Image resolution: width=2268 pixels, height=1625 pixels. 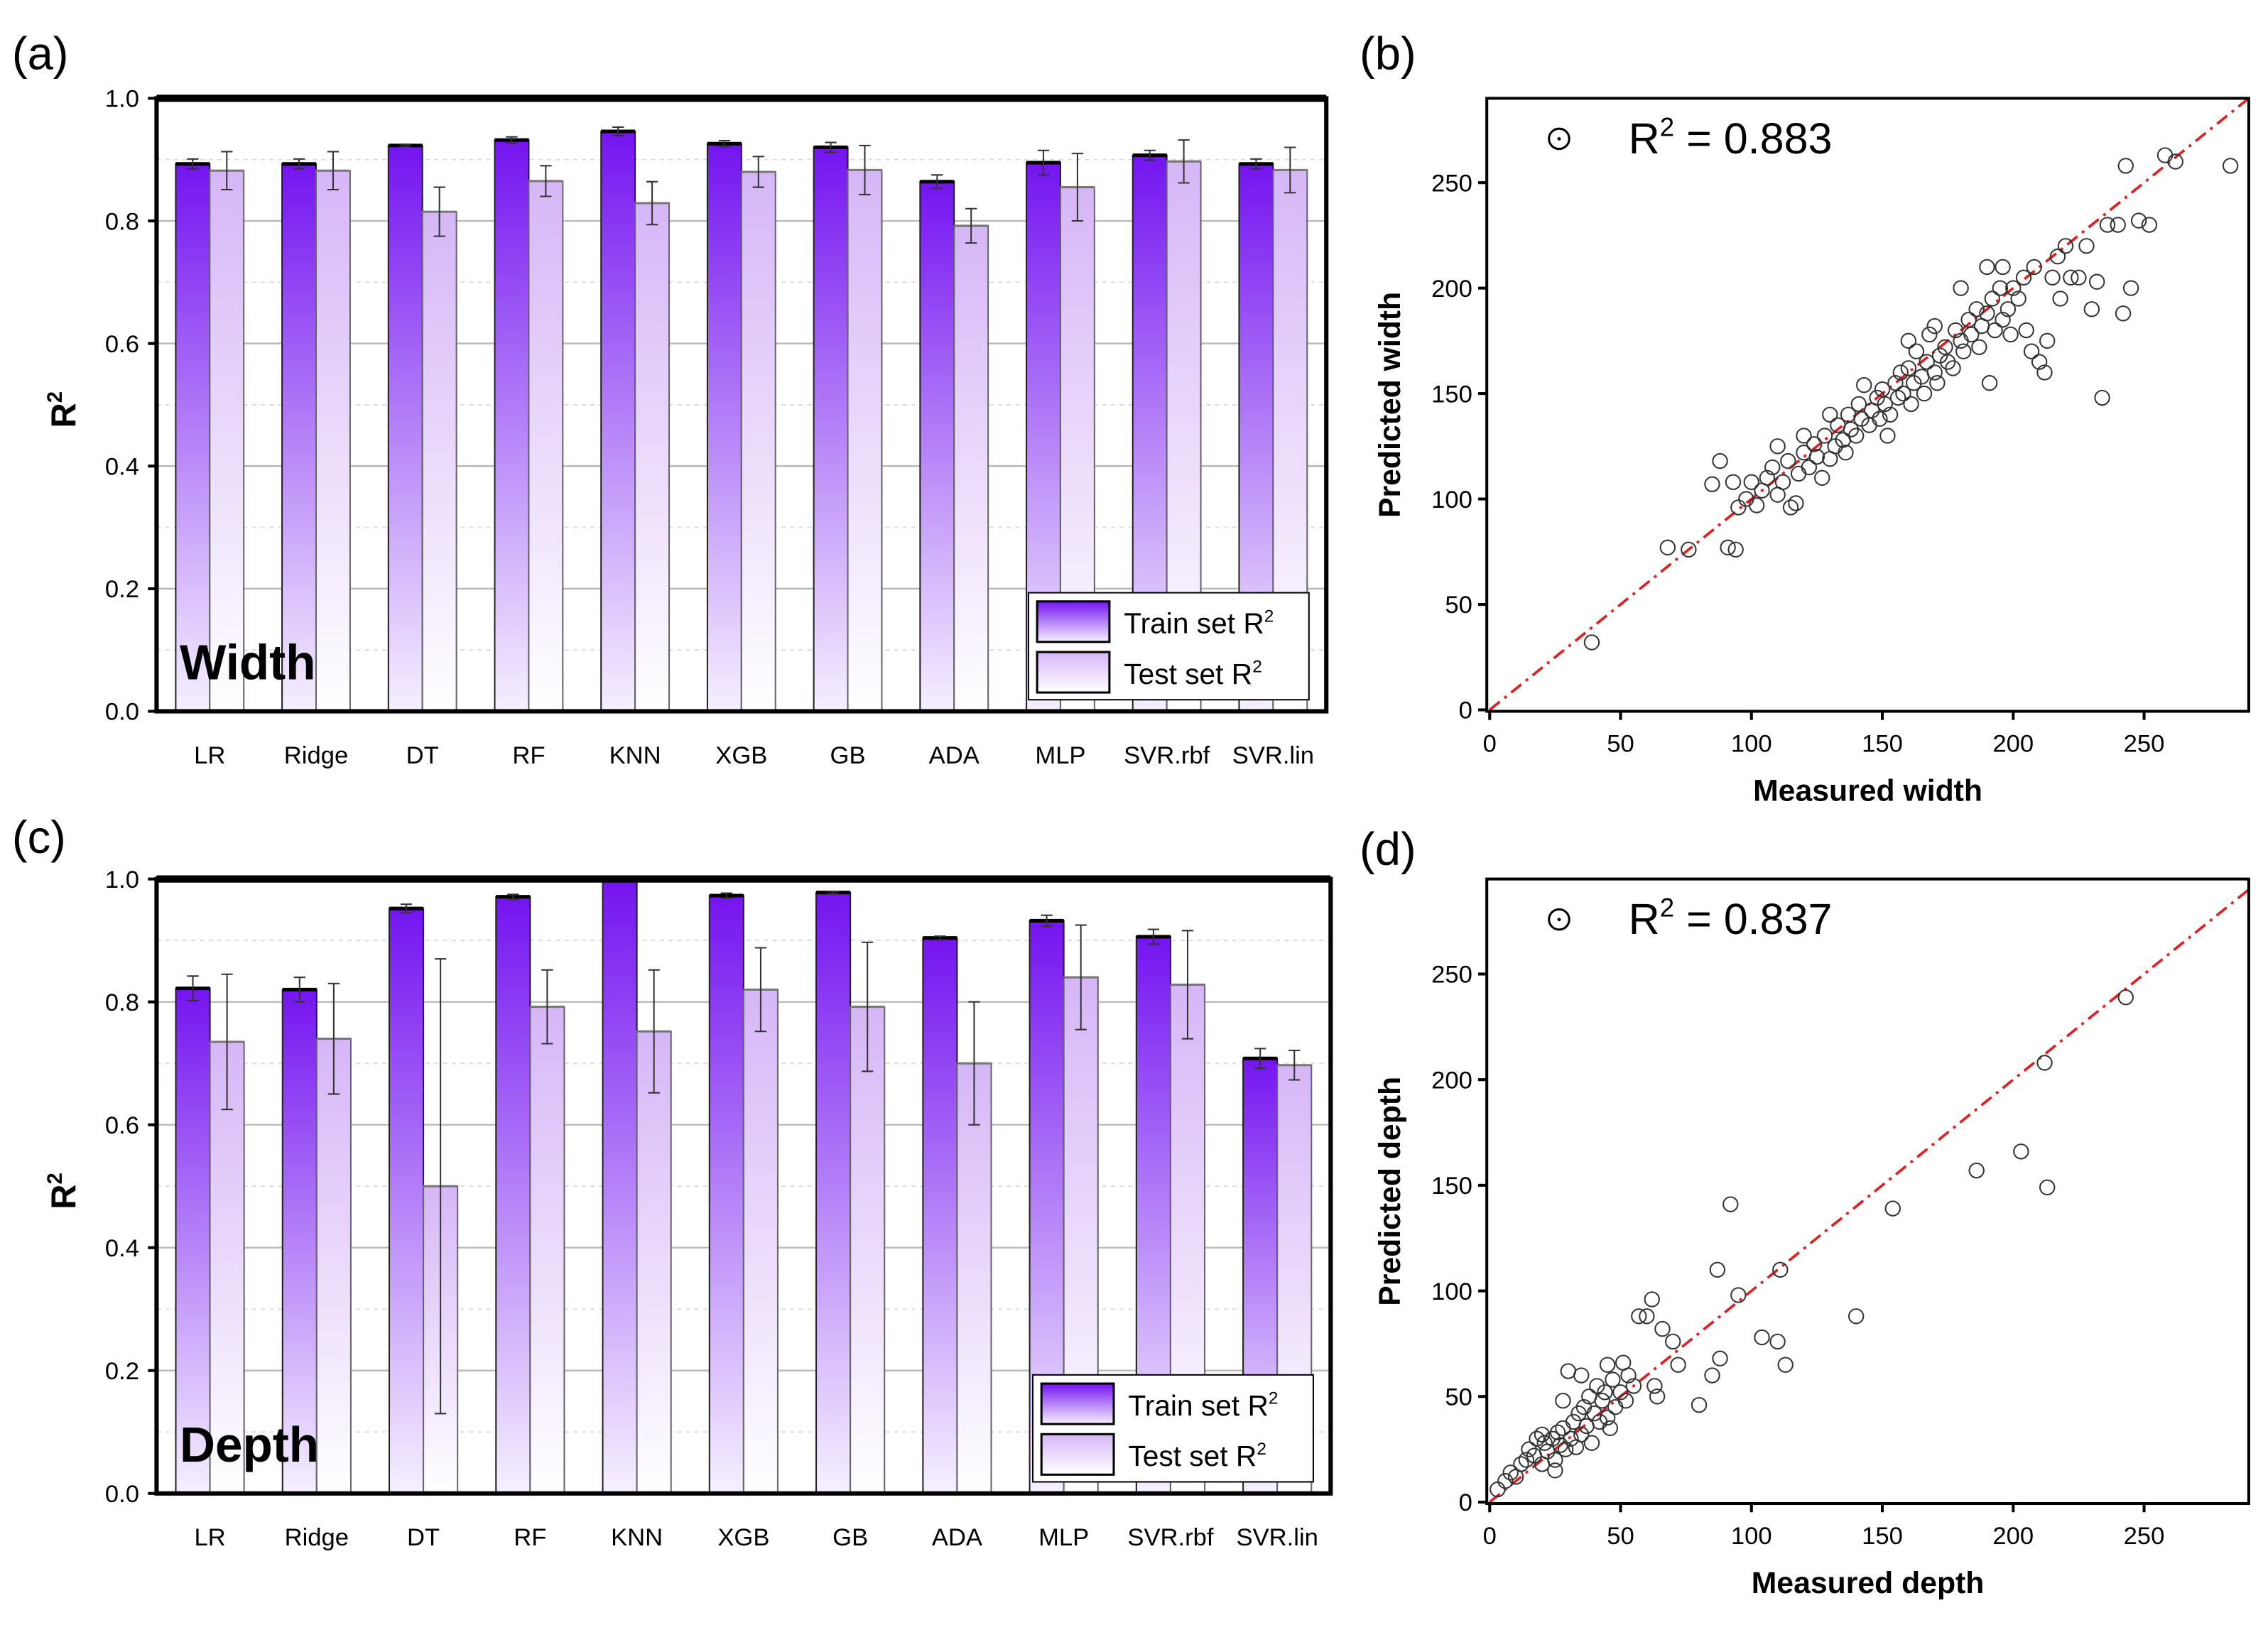 I want to click on x-tick-label: XGB, so click(x=741, y=755).